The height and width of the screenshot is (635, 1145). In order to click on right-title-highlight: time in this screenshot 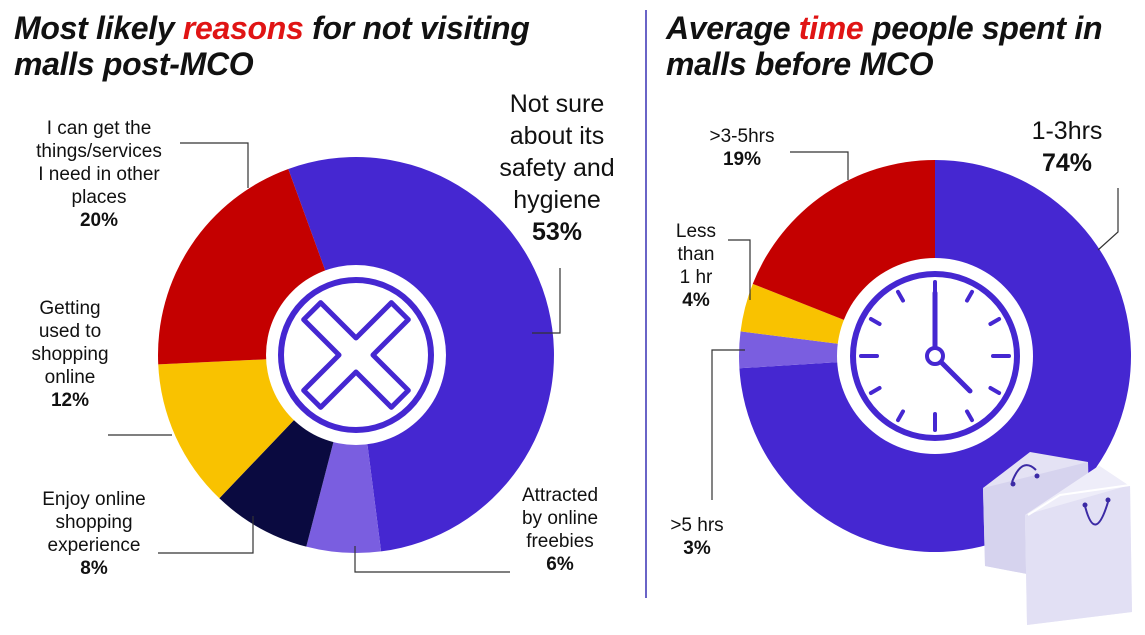, I will do `click(831, 28)`.